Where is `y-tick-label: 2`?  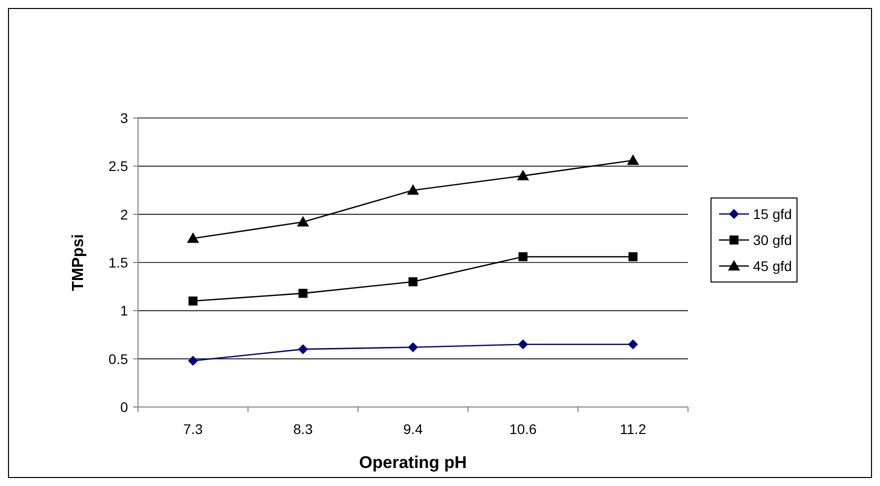 y-tick-label: 2 is located at coordinates (124, 214).